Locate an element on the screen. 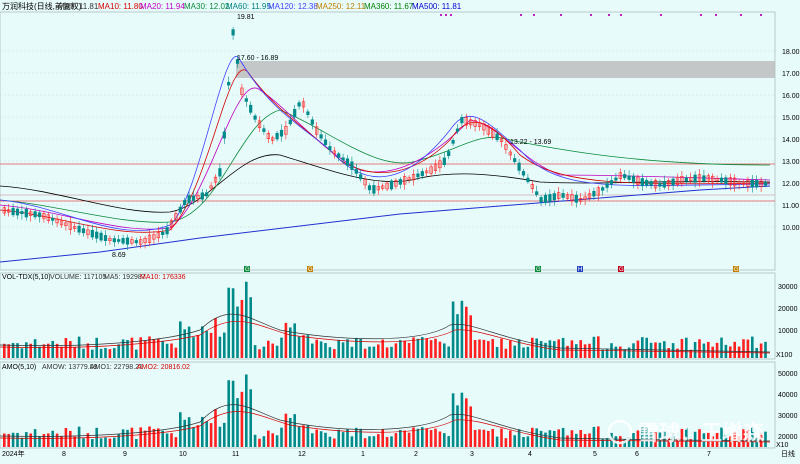 This screenshot has width=800, height=464. period-label: 日线 is located at coordinates (788, 453).